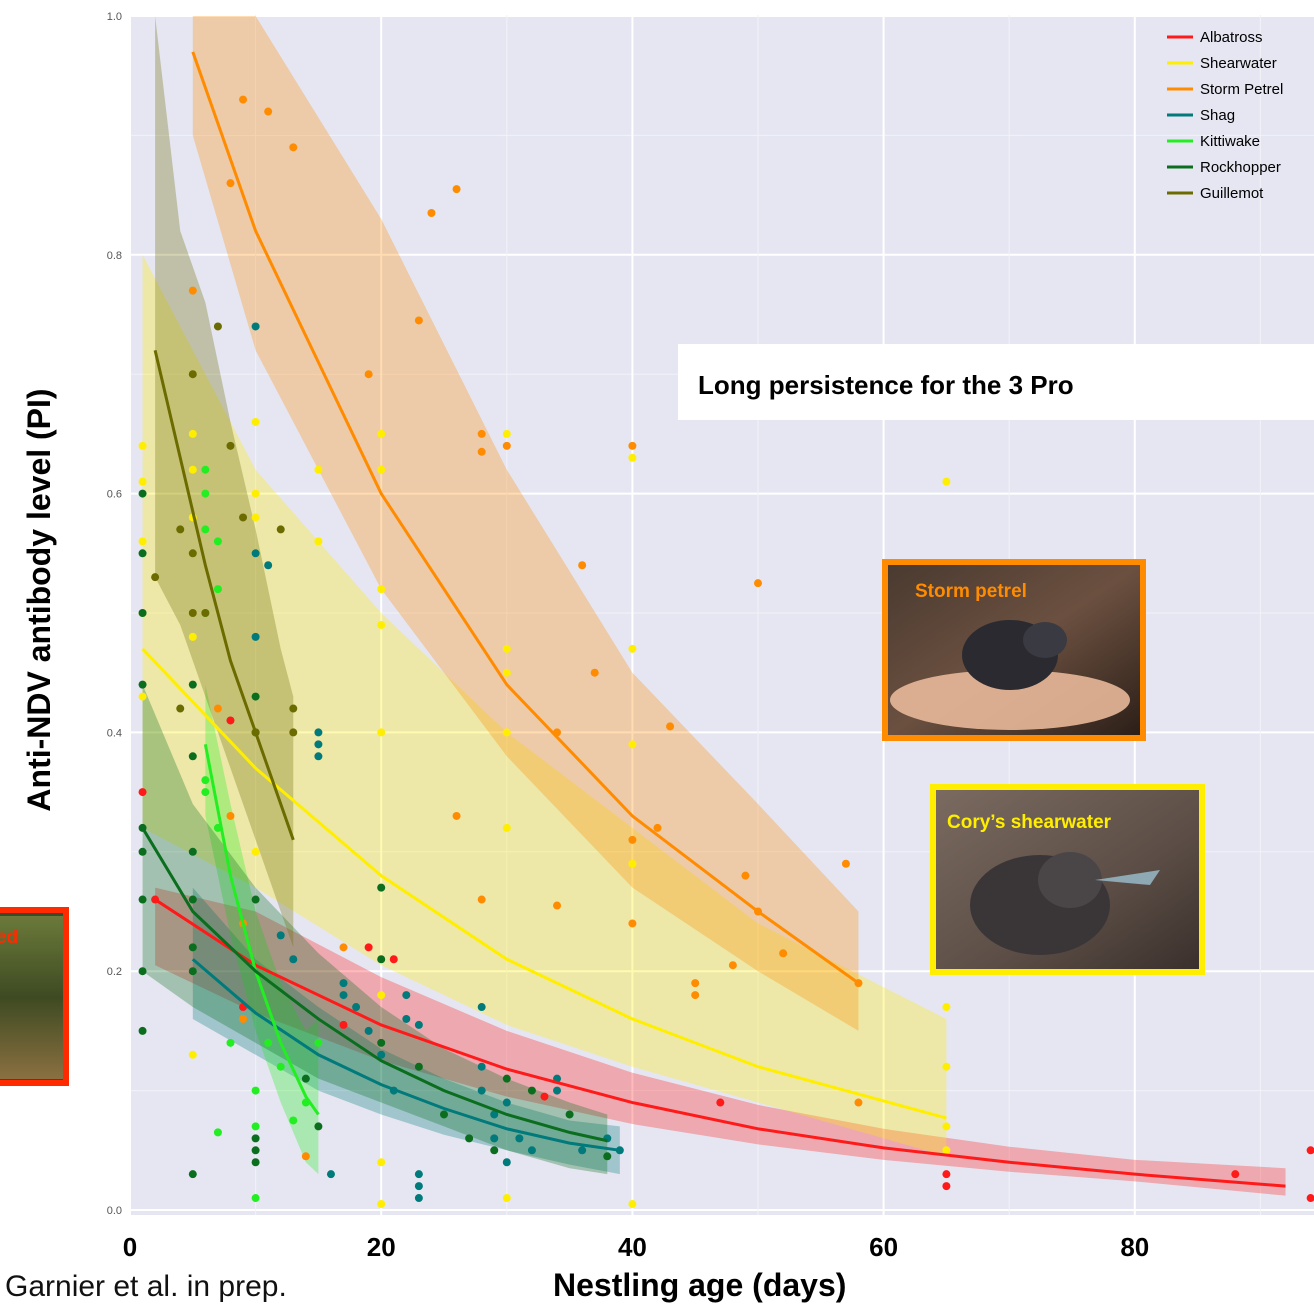  Describe the element at coordinates (1240, 167) in the screenshot. I see `legend-label-rockhopper: Rockhopper` at that location.